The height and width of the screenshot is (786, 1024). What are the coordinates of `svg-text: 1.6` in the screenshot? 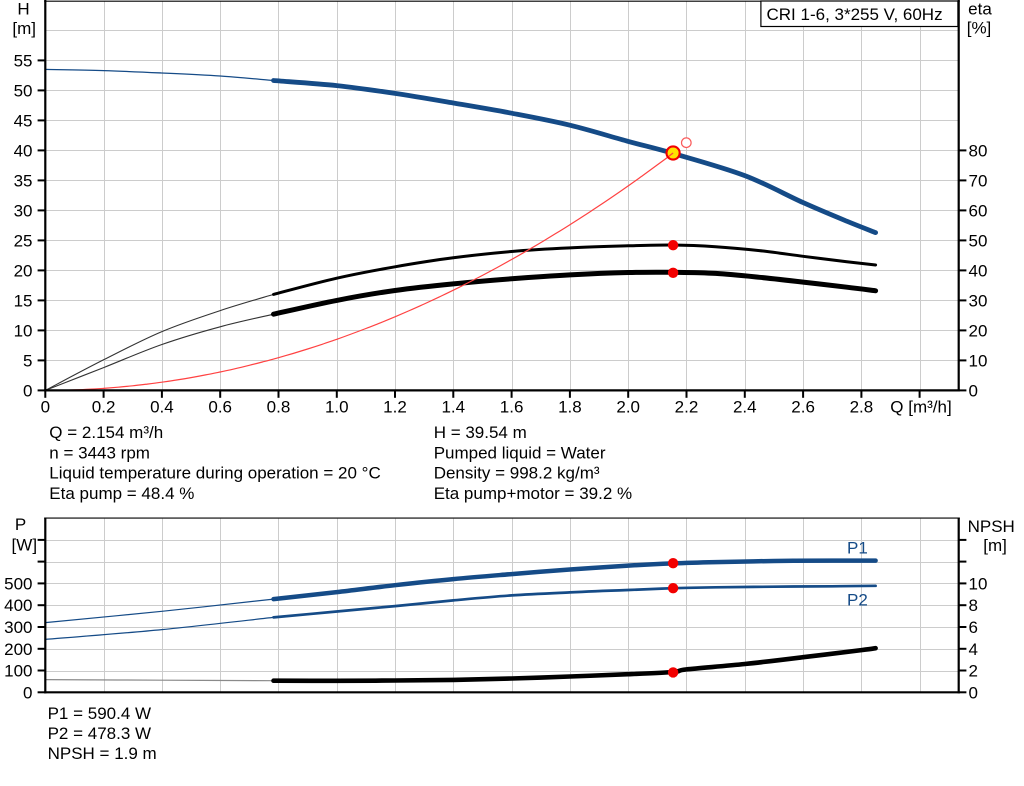 It's located at (512, 407).